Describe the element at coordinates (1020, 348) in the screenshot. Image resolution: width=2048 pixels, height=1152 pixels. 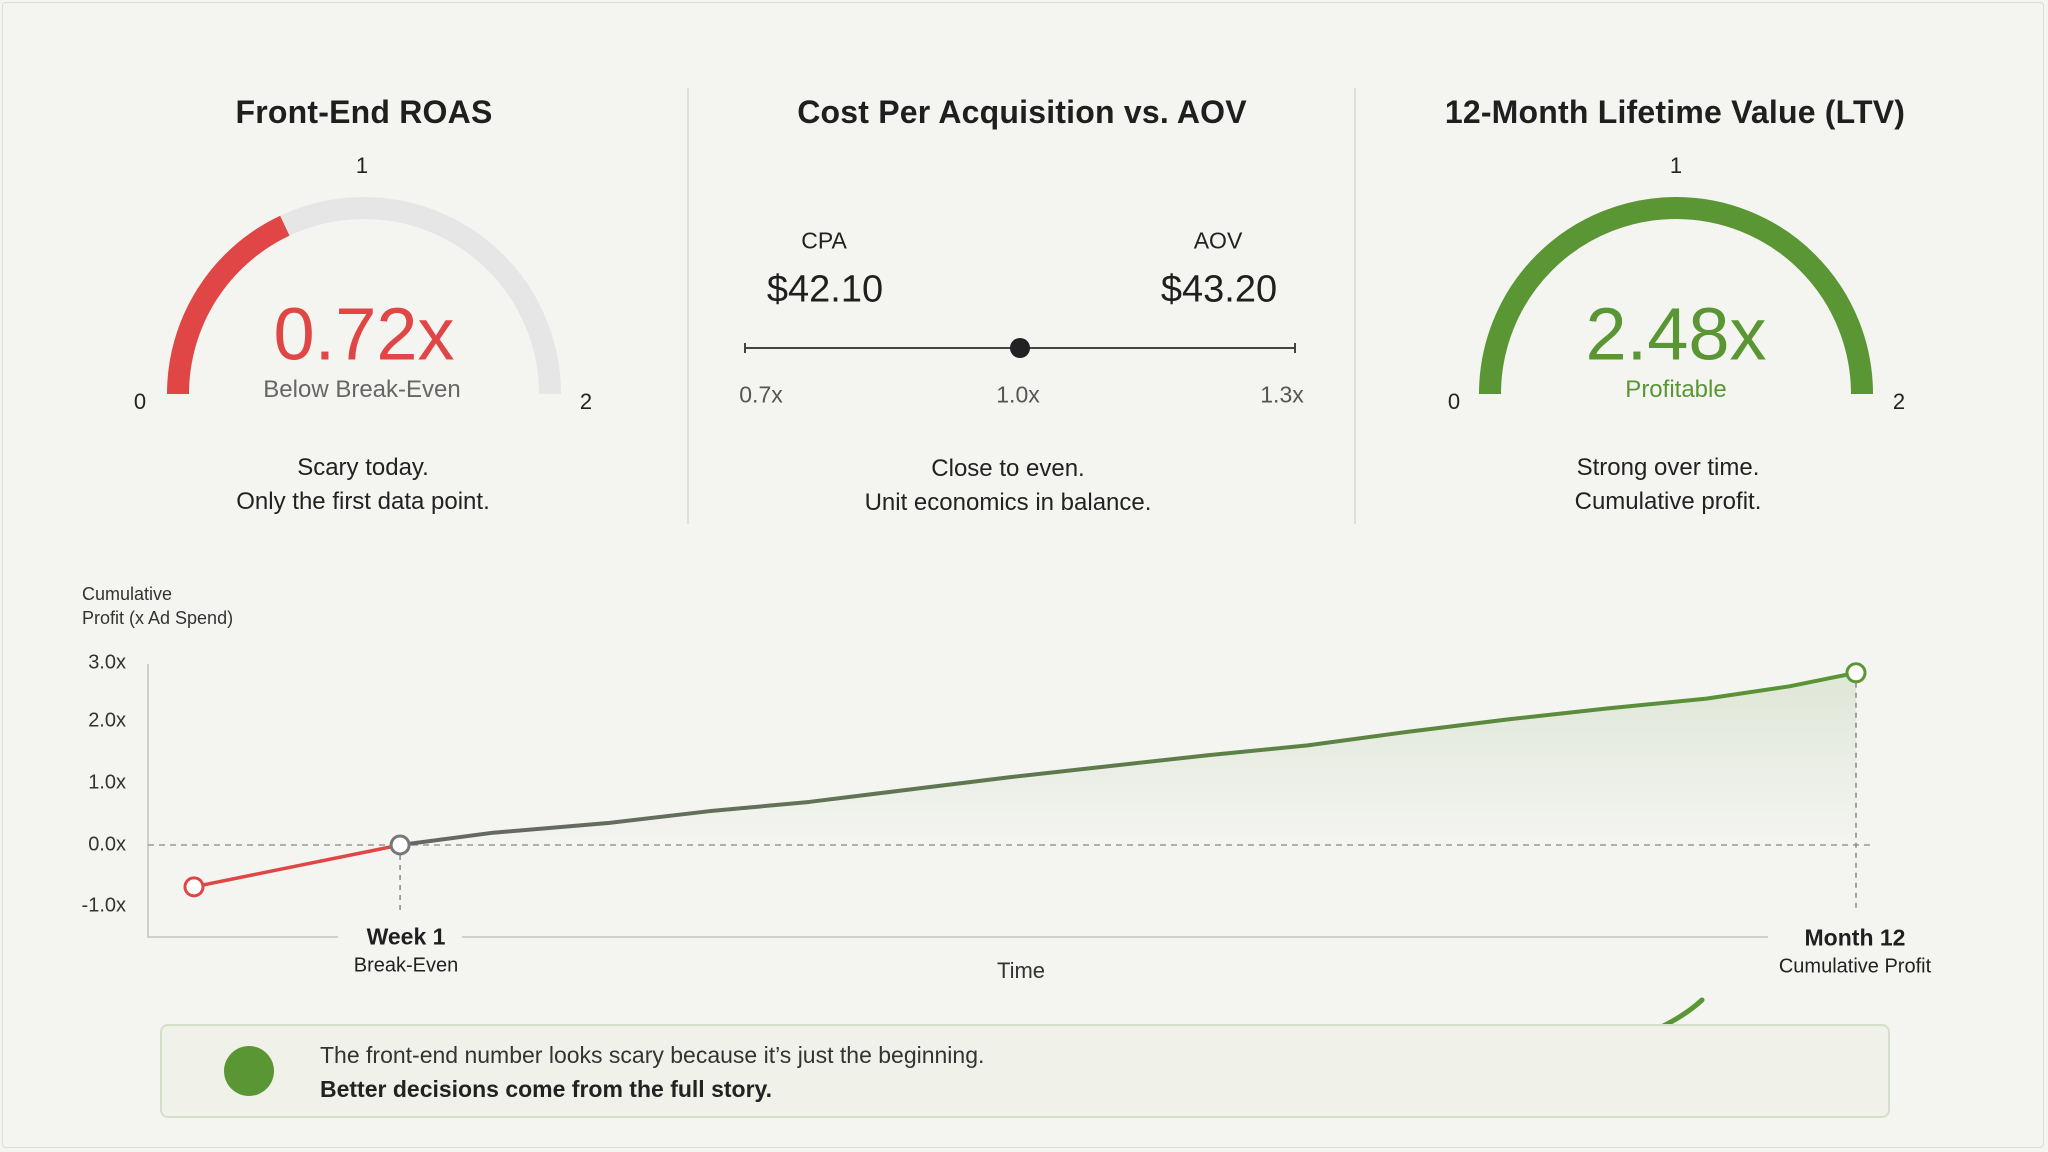
I see `ratio-indicator-dot` at that location.